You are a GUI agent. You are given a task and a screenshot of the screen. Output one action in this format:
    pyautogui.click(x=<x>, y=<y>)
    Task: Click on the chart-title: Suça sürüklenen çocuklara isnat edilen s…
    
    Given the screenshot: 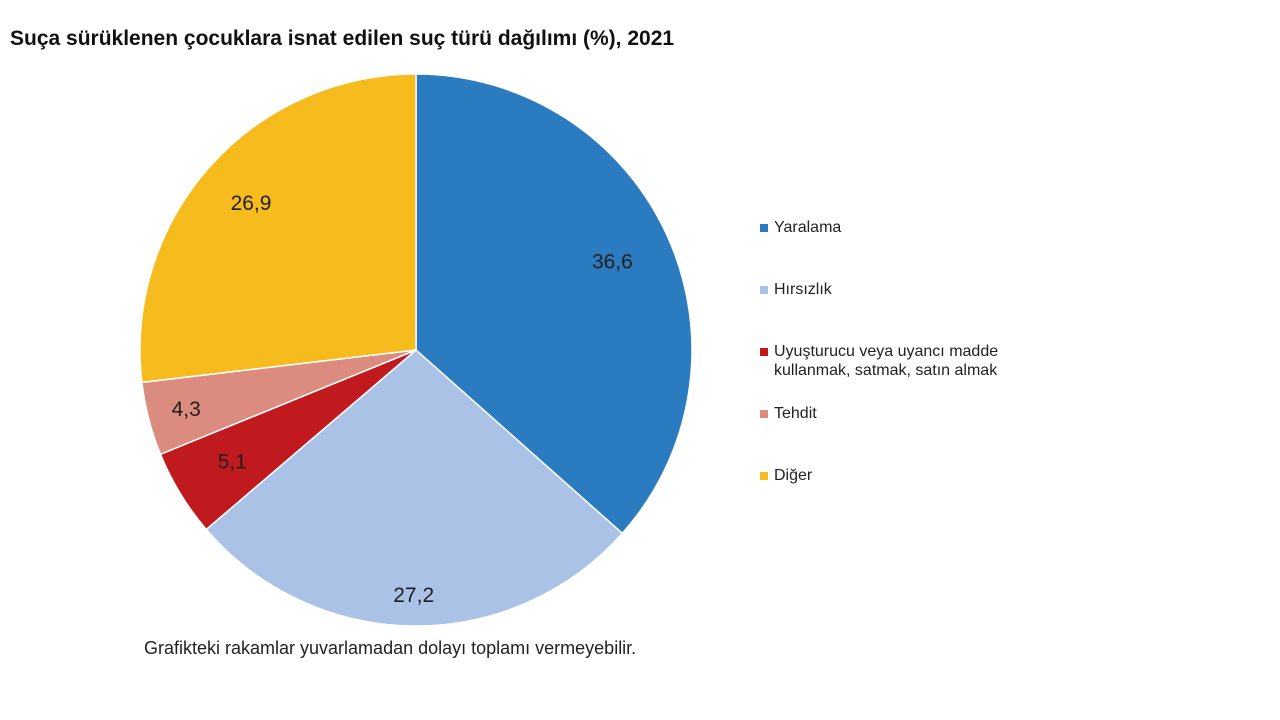 What is the action you would take?
    pyautogui.click(x=342, y=38)
    